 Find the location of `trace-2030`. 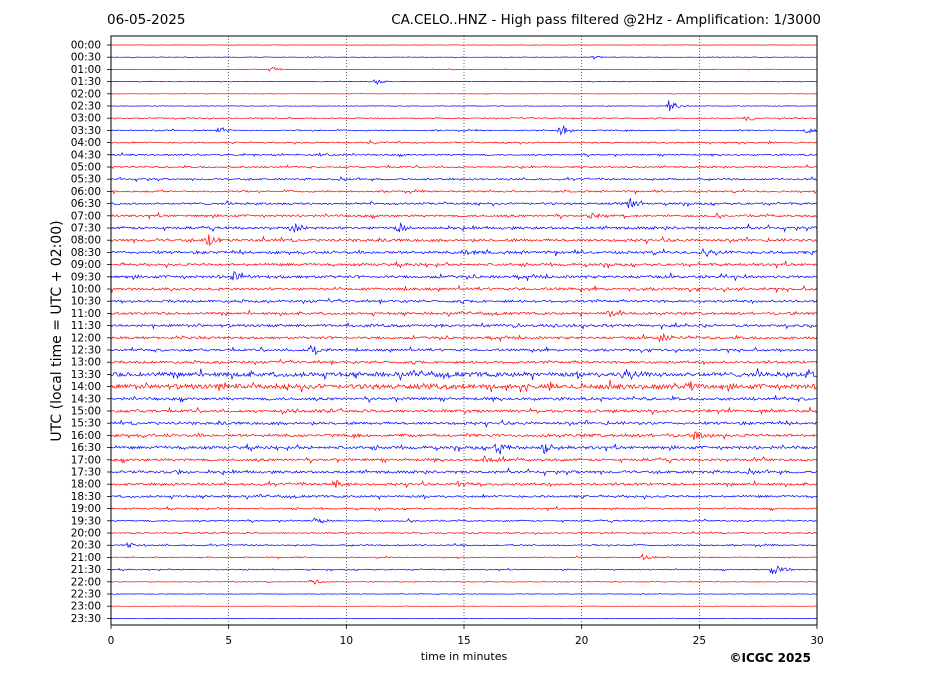

trace-2030 is located at coordinates (464, 545).